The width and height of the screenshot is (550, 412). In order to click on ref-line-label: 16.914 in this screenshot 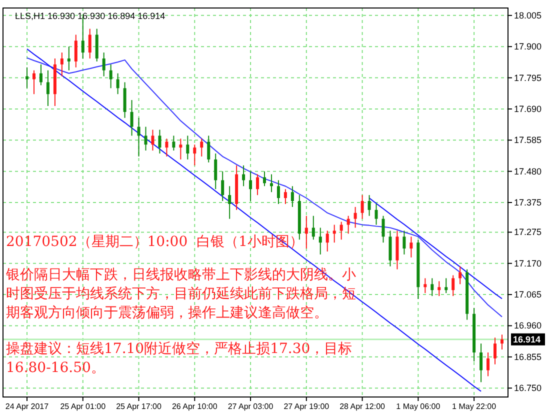, I will do `click(527, 339)`.